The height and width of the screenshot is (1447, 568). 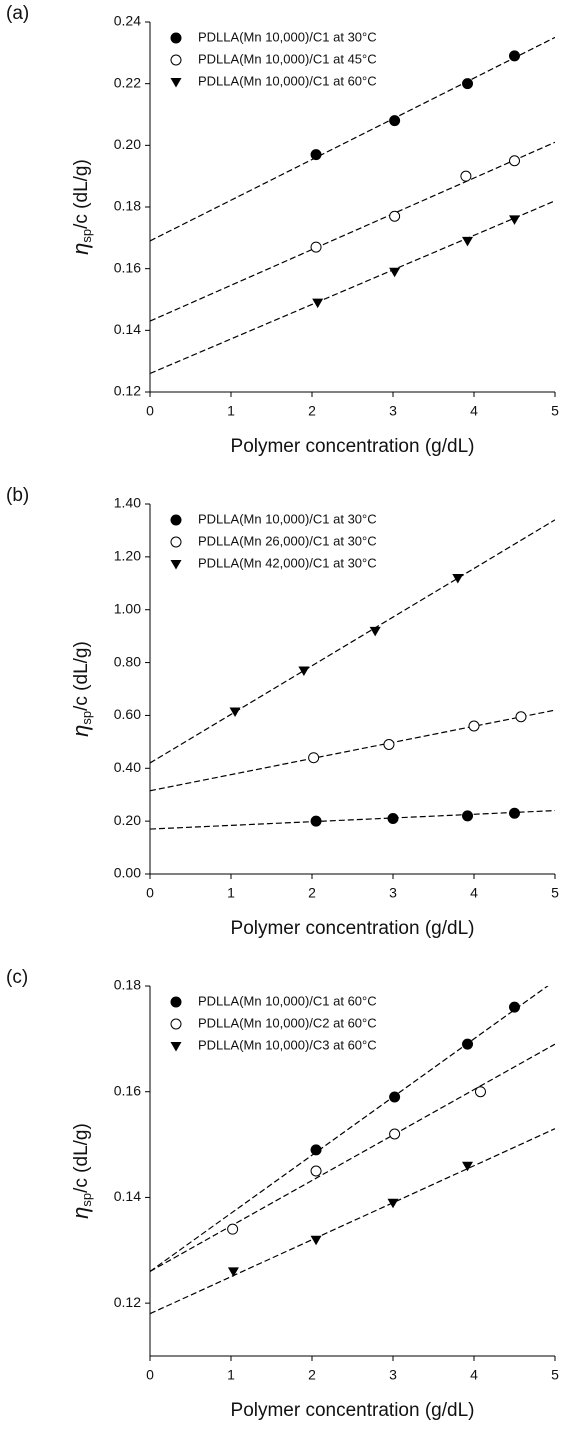 What do you see at coordinates (287, 80) in the screenshot?
I see `legend-label: PDLLA(Mn 10,000)/C1 at 60°C` at bounding box center [287, 80].